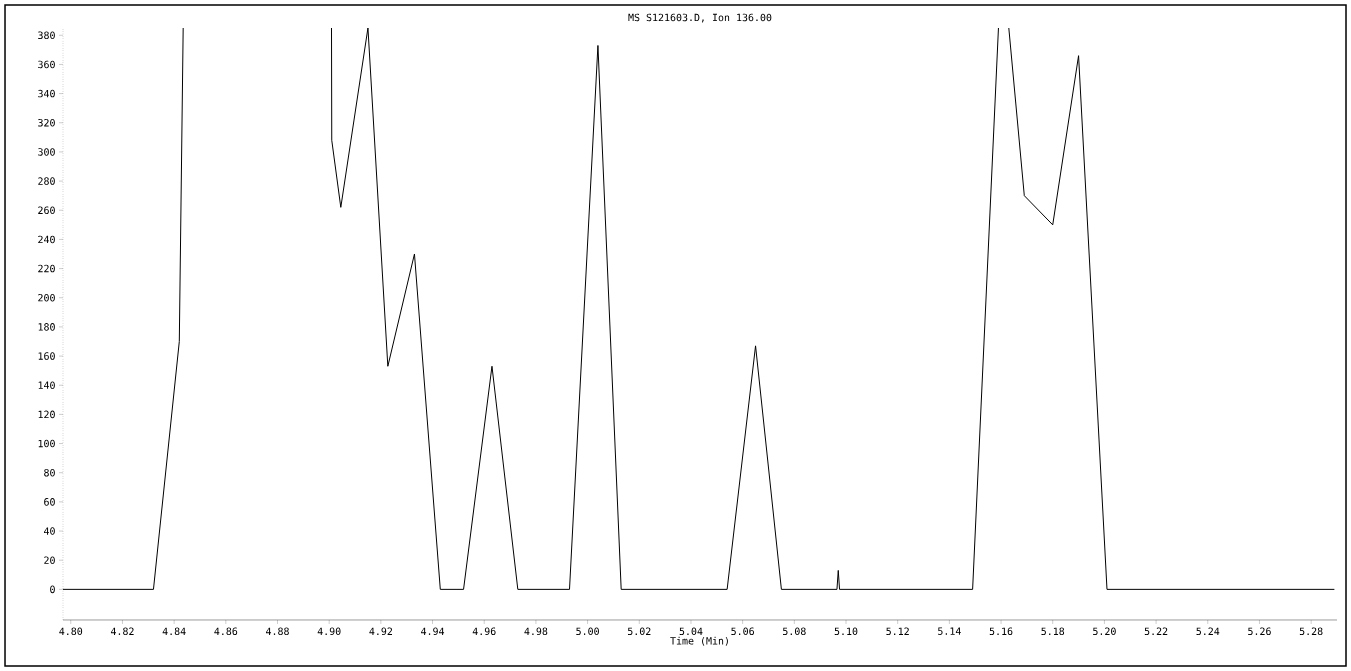 This screenshot has height=671, width=1351. Describe the element at coordinates (536, 631) in the screenshot. I see `x-tick-label: 4.98` at that location.